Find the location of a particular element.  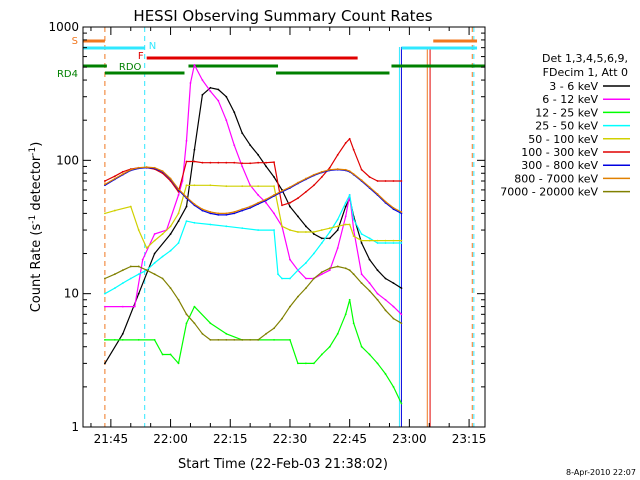

legend-label: 7000 - 20000 keV is located at coordinates (549, 192).